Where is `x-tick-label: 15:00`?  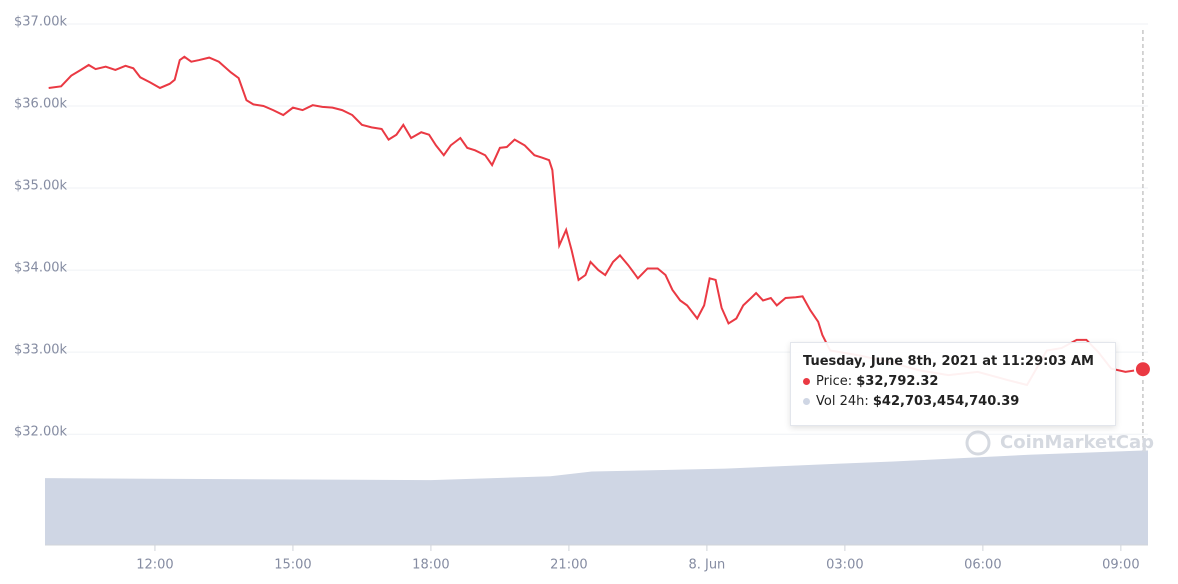
x-tick-label: 15:00 is located at coordinates (292, 565).